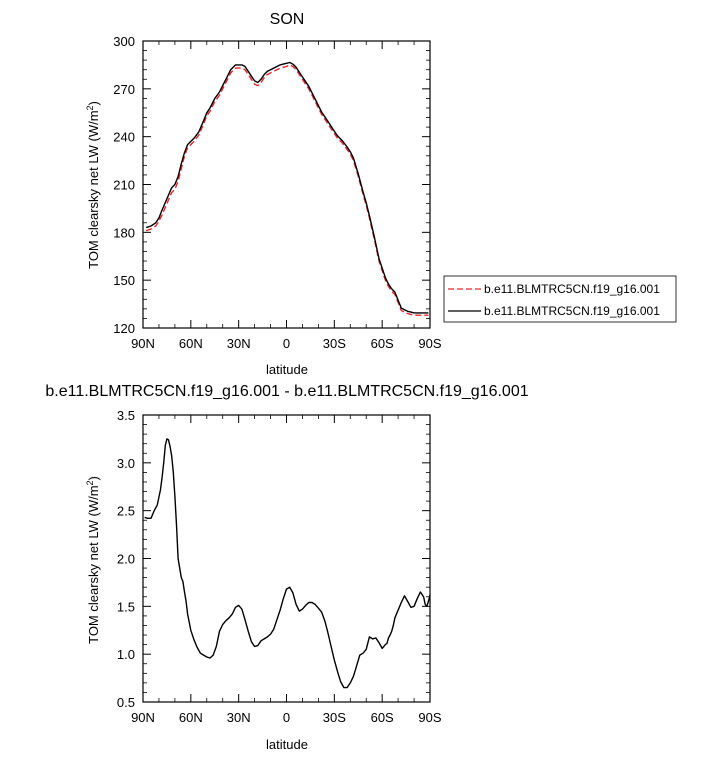 The width and height of the screenshot is (724, 758). I want to click on y-tick-label: 3.5, so click(126, 415).